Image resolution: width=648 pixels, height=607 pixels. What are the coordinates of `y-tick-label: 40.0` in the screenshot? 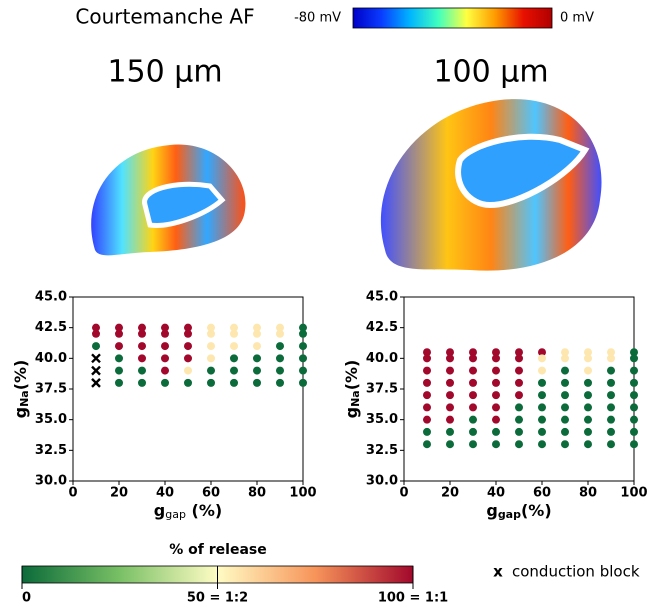 It's located at (51, 358).